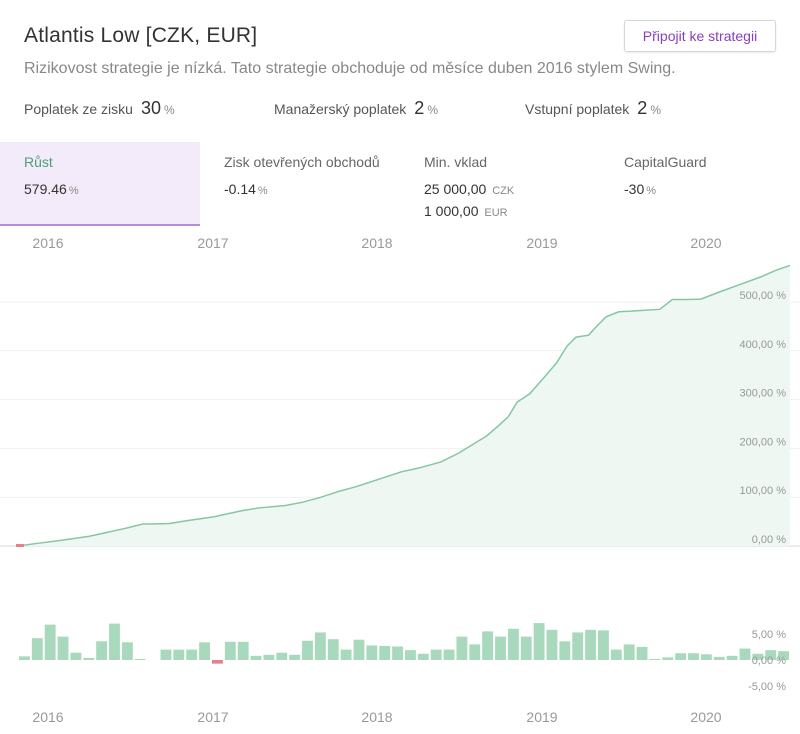  I want to click on bottom-year-label: 2020, so click(705, 717).